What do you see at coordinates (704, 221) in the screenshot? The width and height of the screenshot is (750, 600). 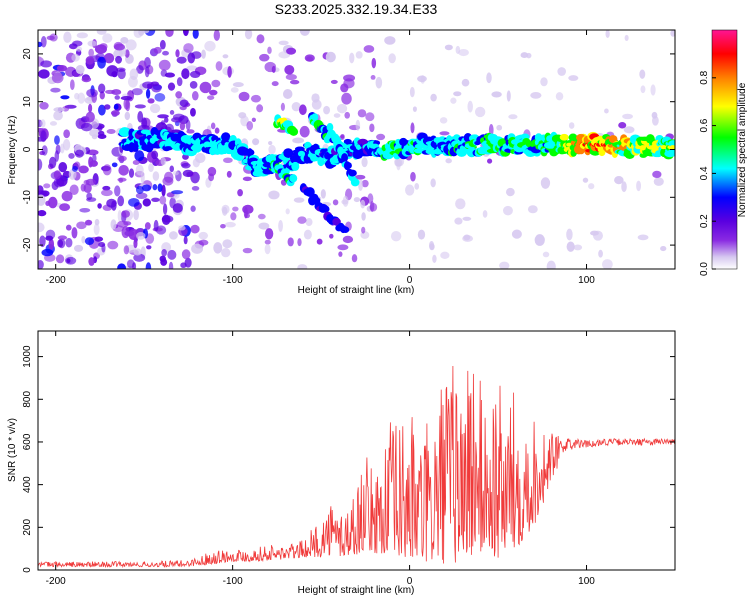 I see `colorbar-tick-label: 0.2` at bounding box center [704, 221].